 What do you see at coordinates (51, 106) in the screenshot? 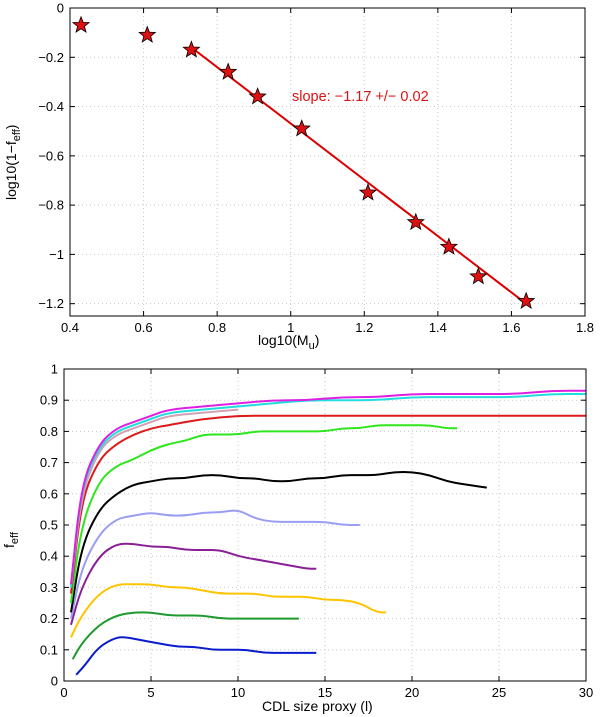
I see `y-tick-label: −0.4` at bounding box center [51, 106].